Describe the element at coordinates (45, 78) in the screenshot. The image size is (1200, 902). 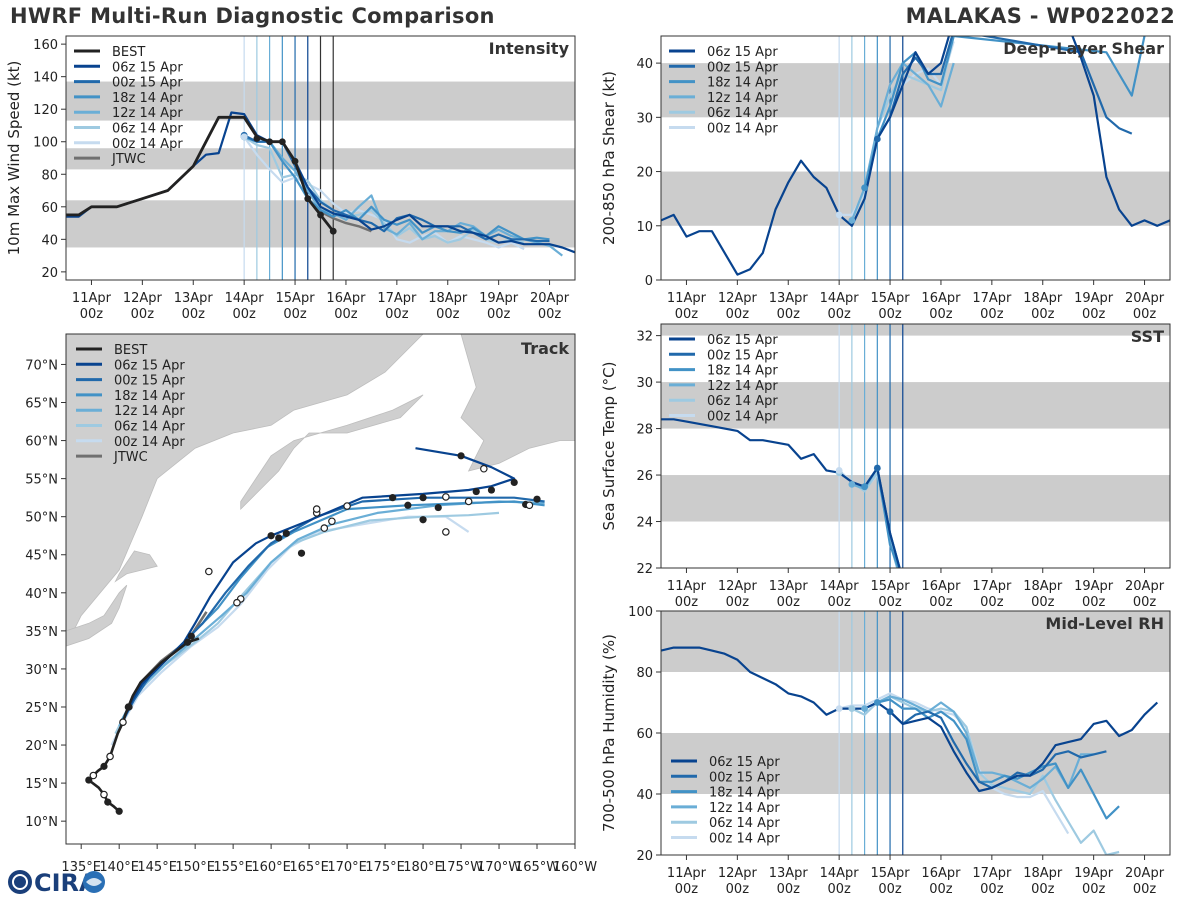
I see `intensity-ytick-label: 140` at that location.